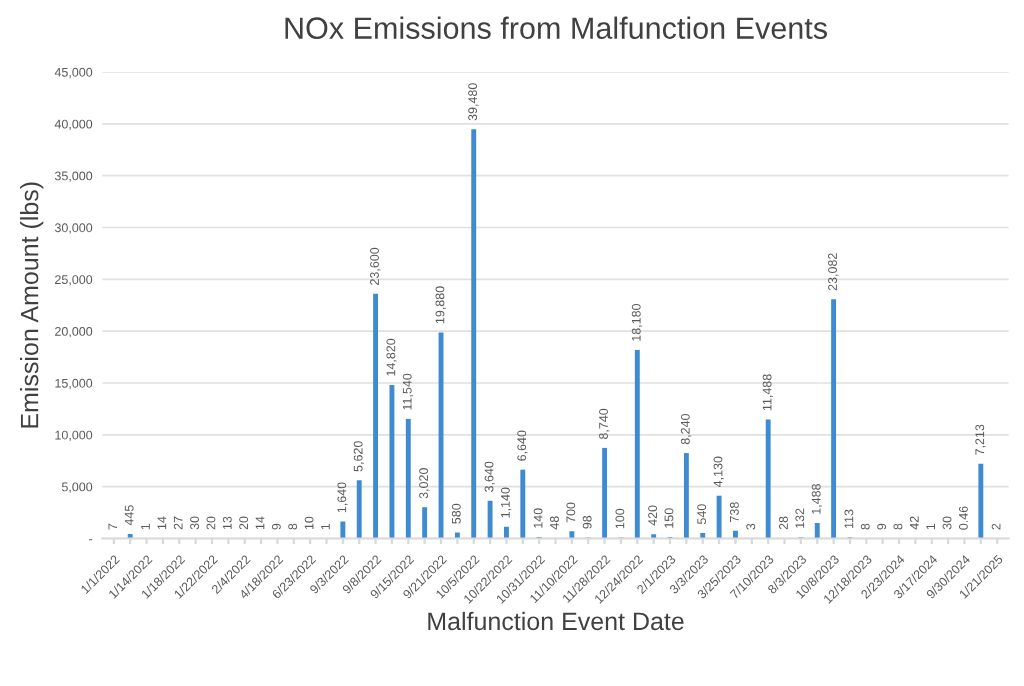  I want to click on x-axis-title: Malfunction Event Date, so click(556, 621).